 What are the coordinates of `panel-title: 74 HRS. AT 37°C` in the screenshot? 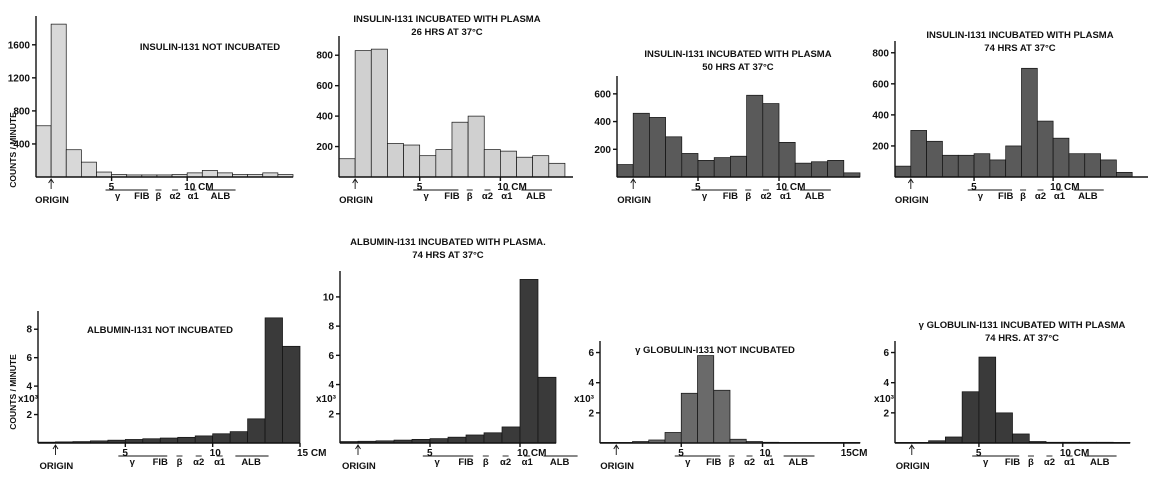 It's located at (1022, 338).